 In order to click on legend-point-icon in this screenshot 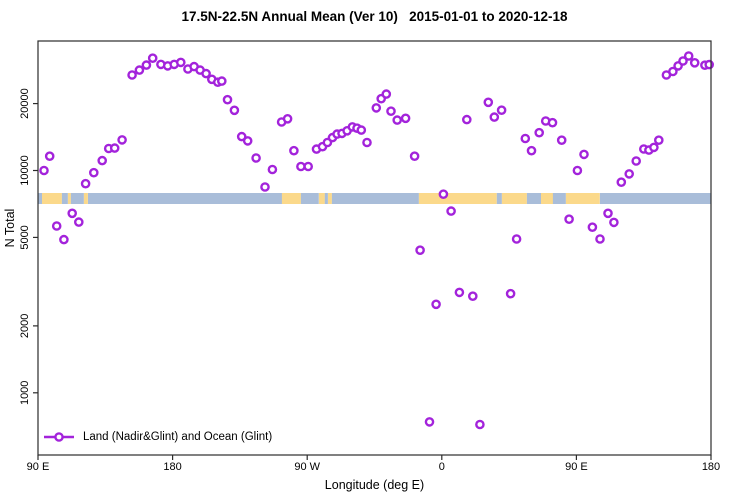, I will do `click(59, 437)`.